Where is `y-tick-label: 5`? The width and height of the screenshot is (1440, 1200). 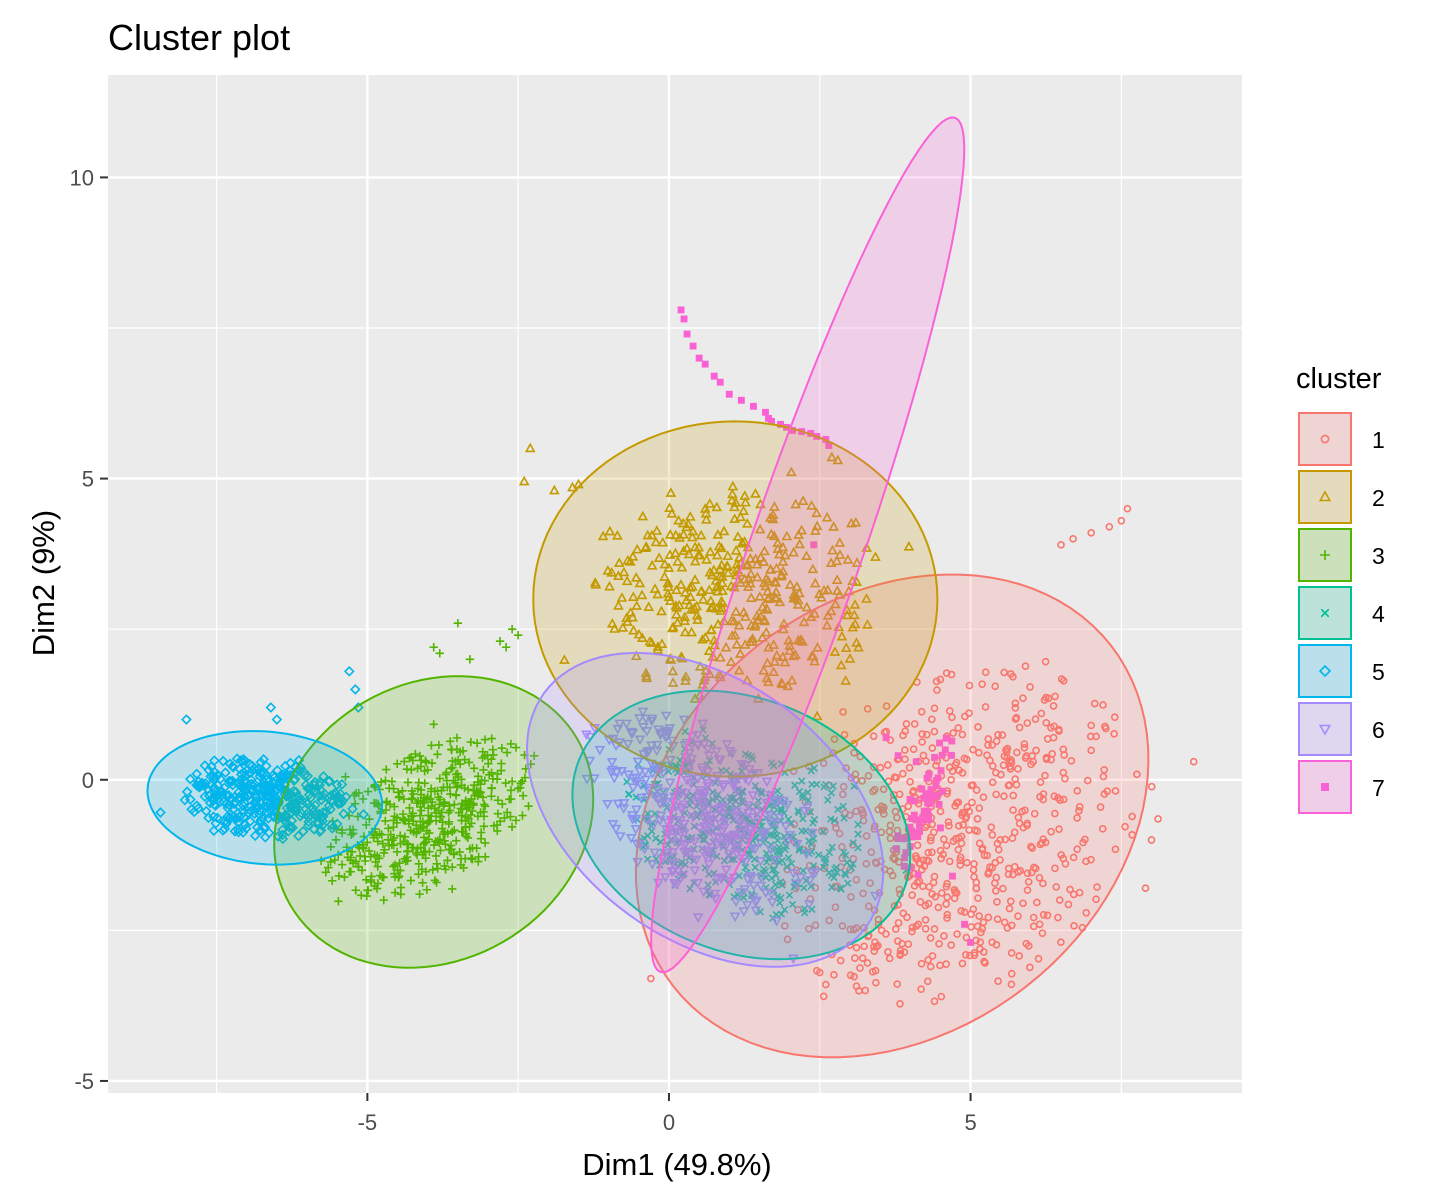
y-tick-label: 5 is located at coordinates (88, 479).